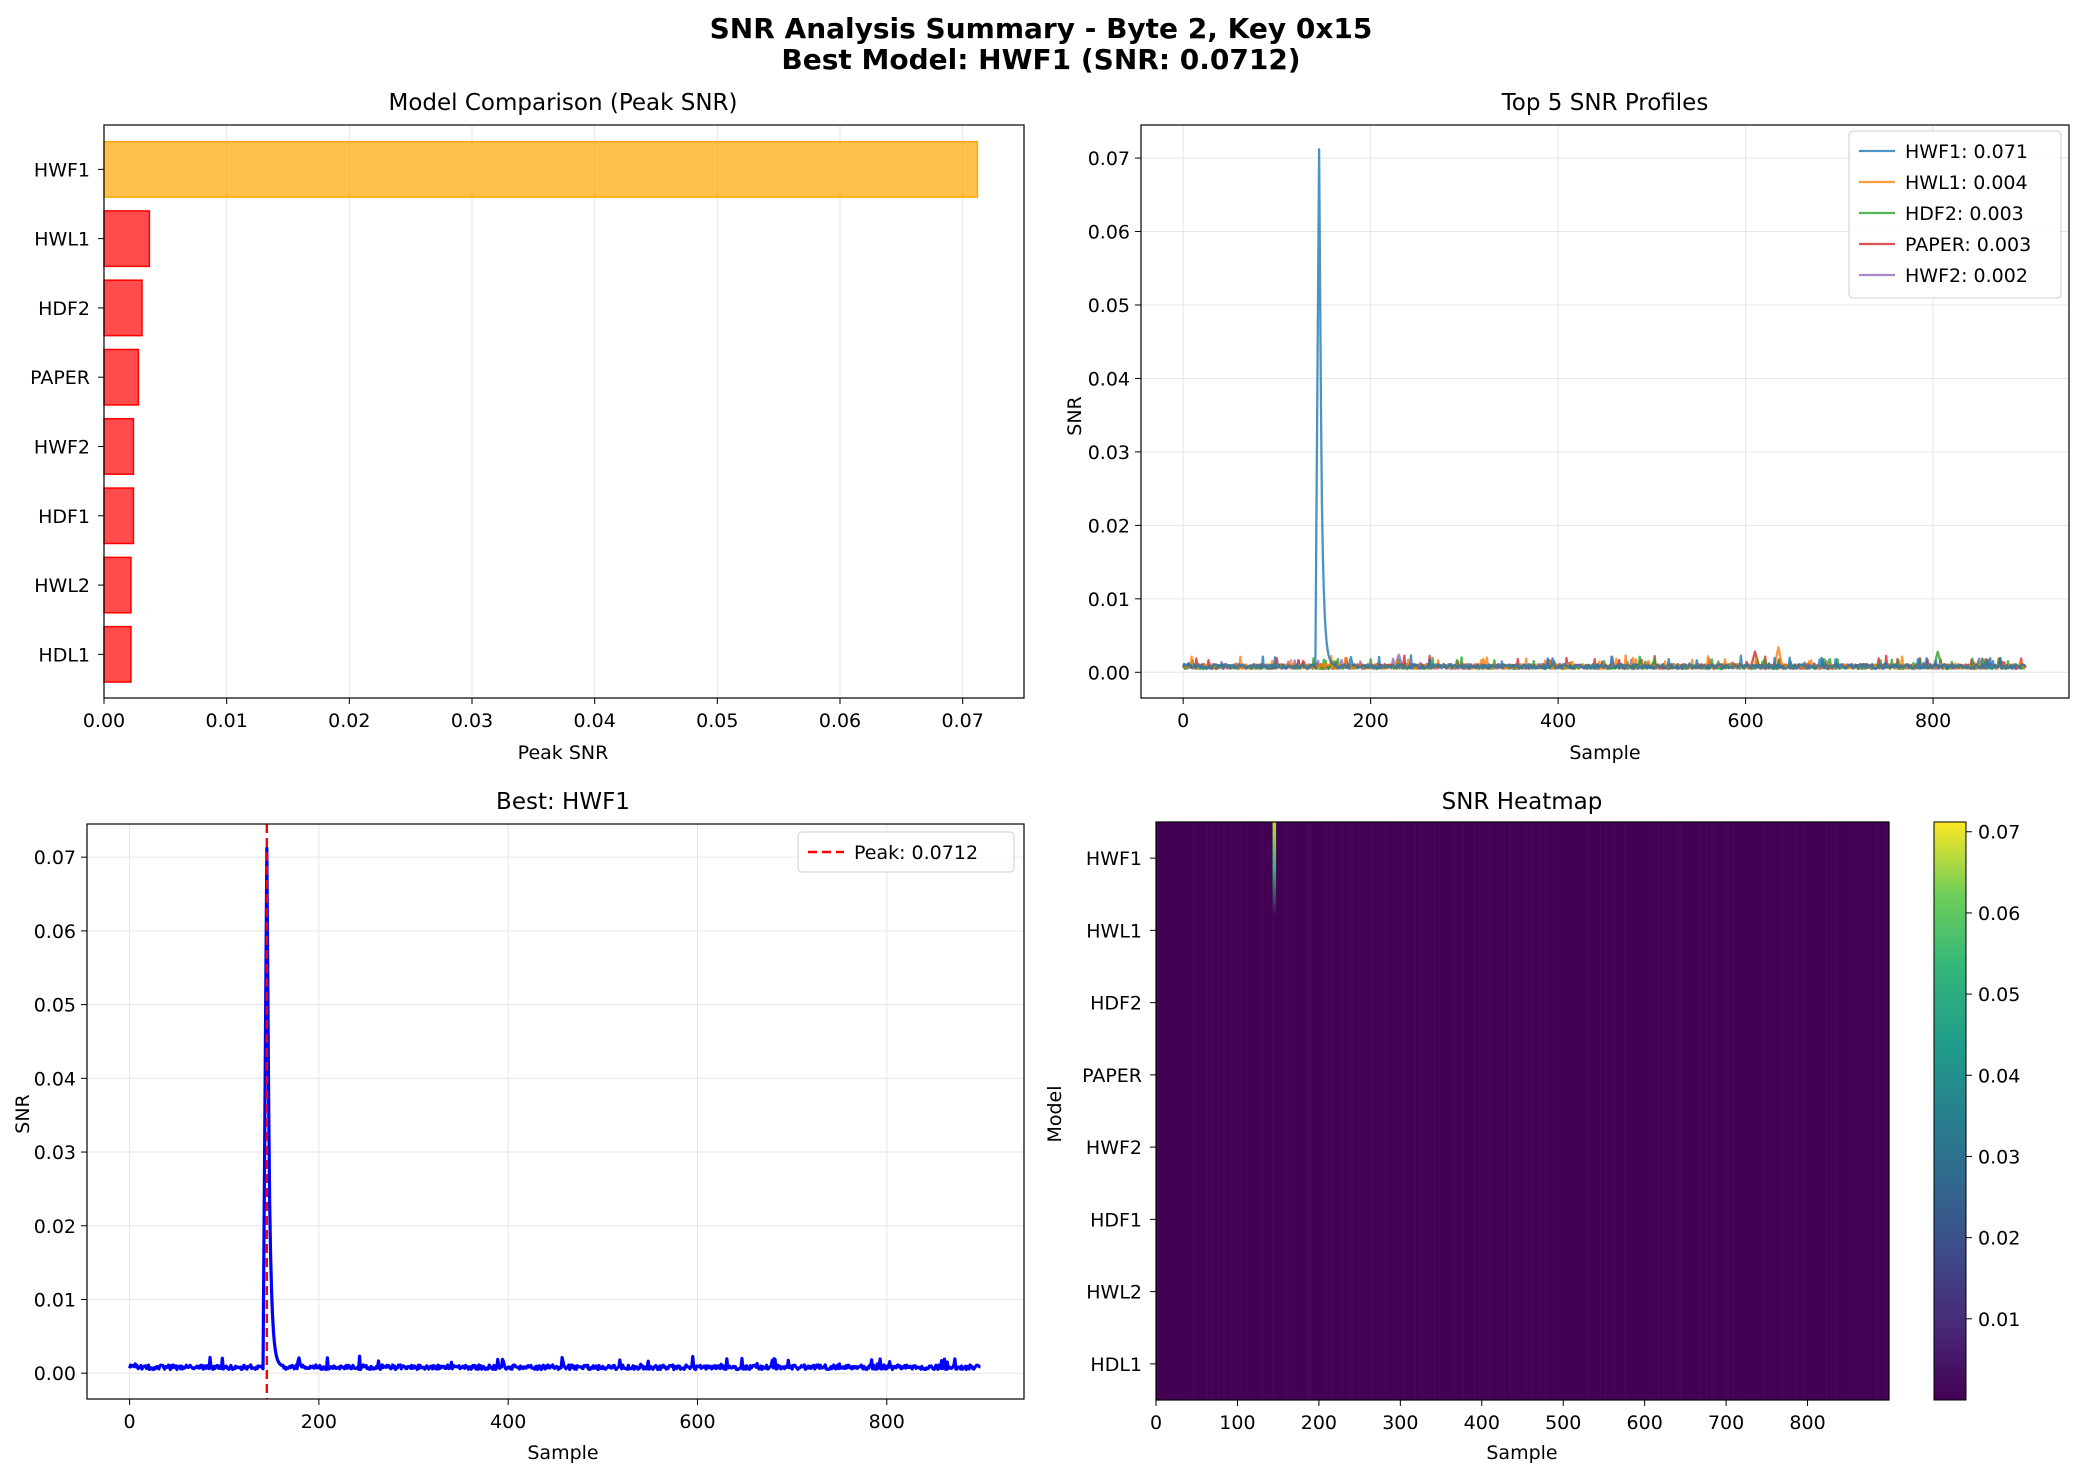 The width and height of the screenshot is (2083, 1475). What do you see at coordinates (1964, 214) in the screenshot?
I see `legend-label: HDF2: 0.003` at bounding box center [1964, 214].